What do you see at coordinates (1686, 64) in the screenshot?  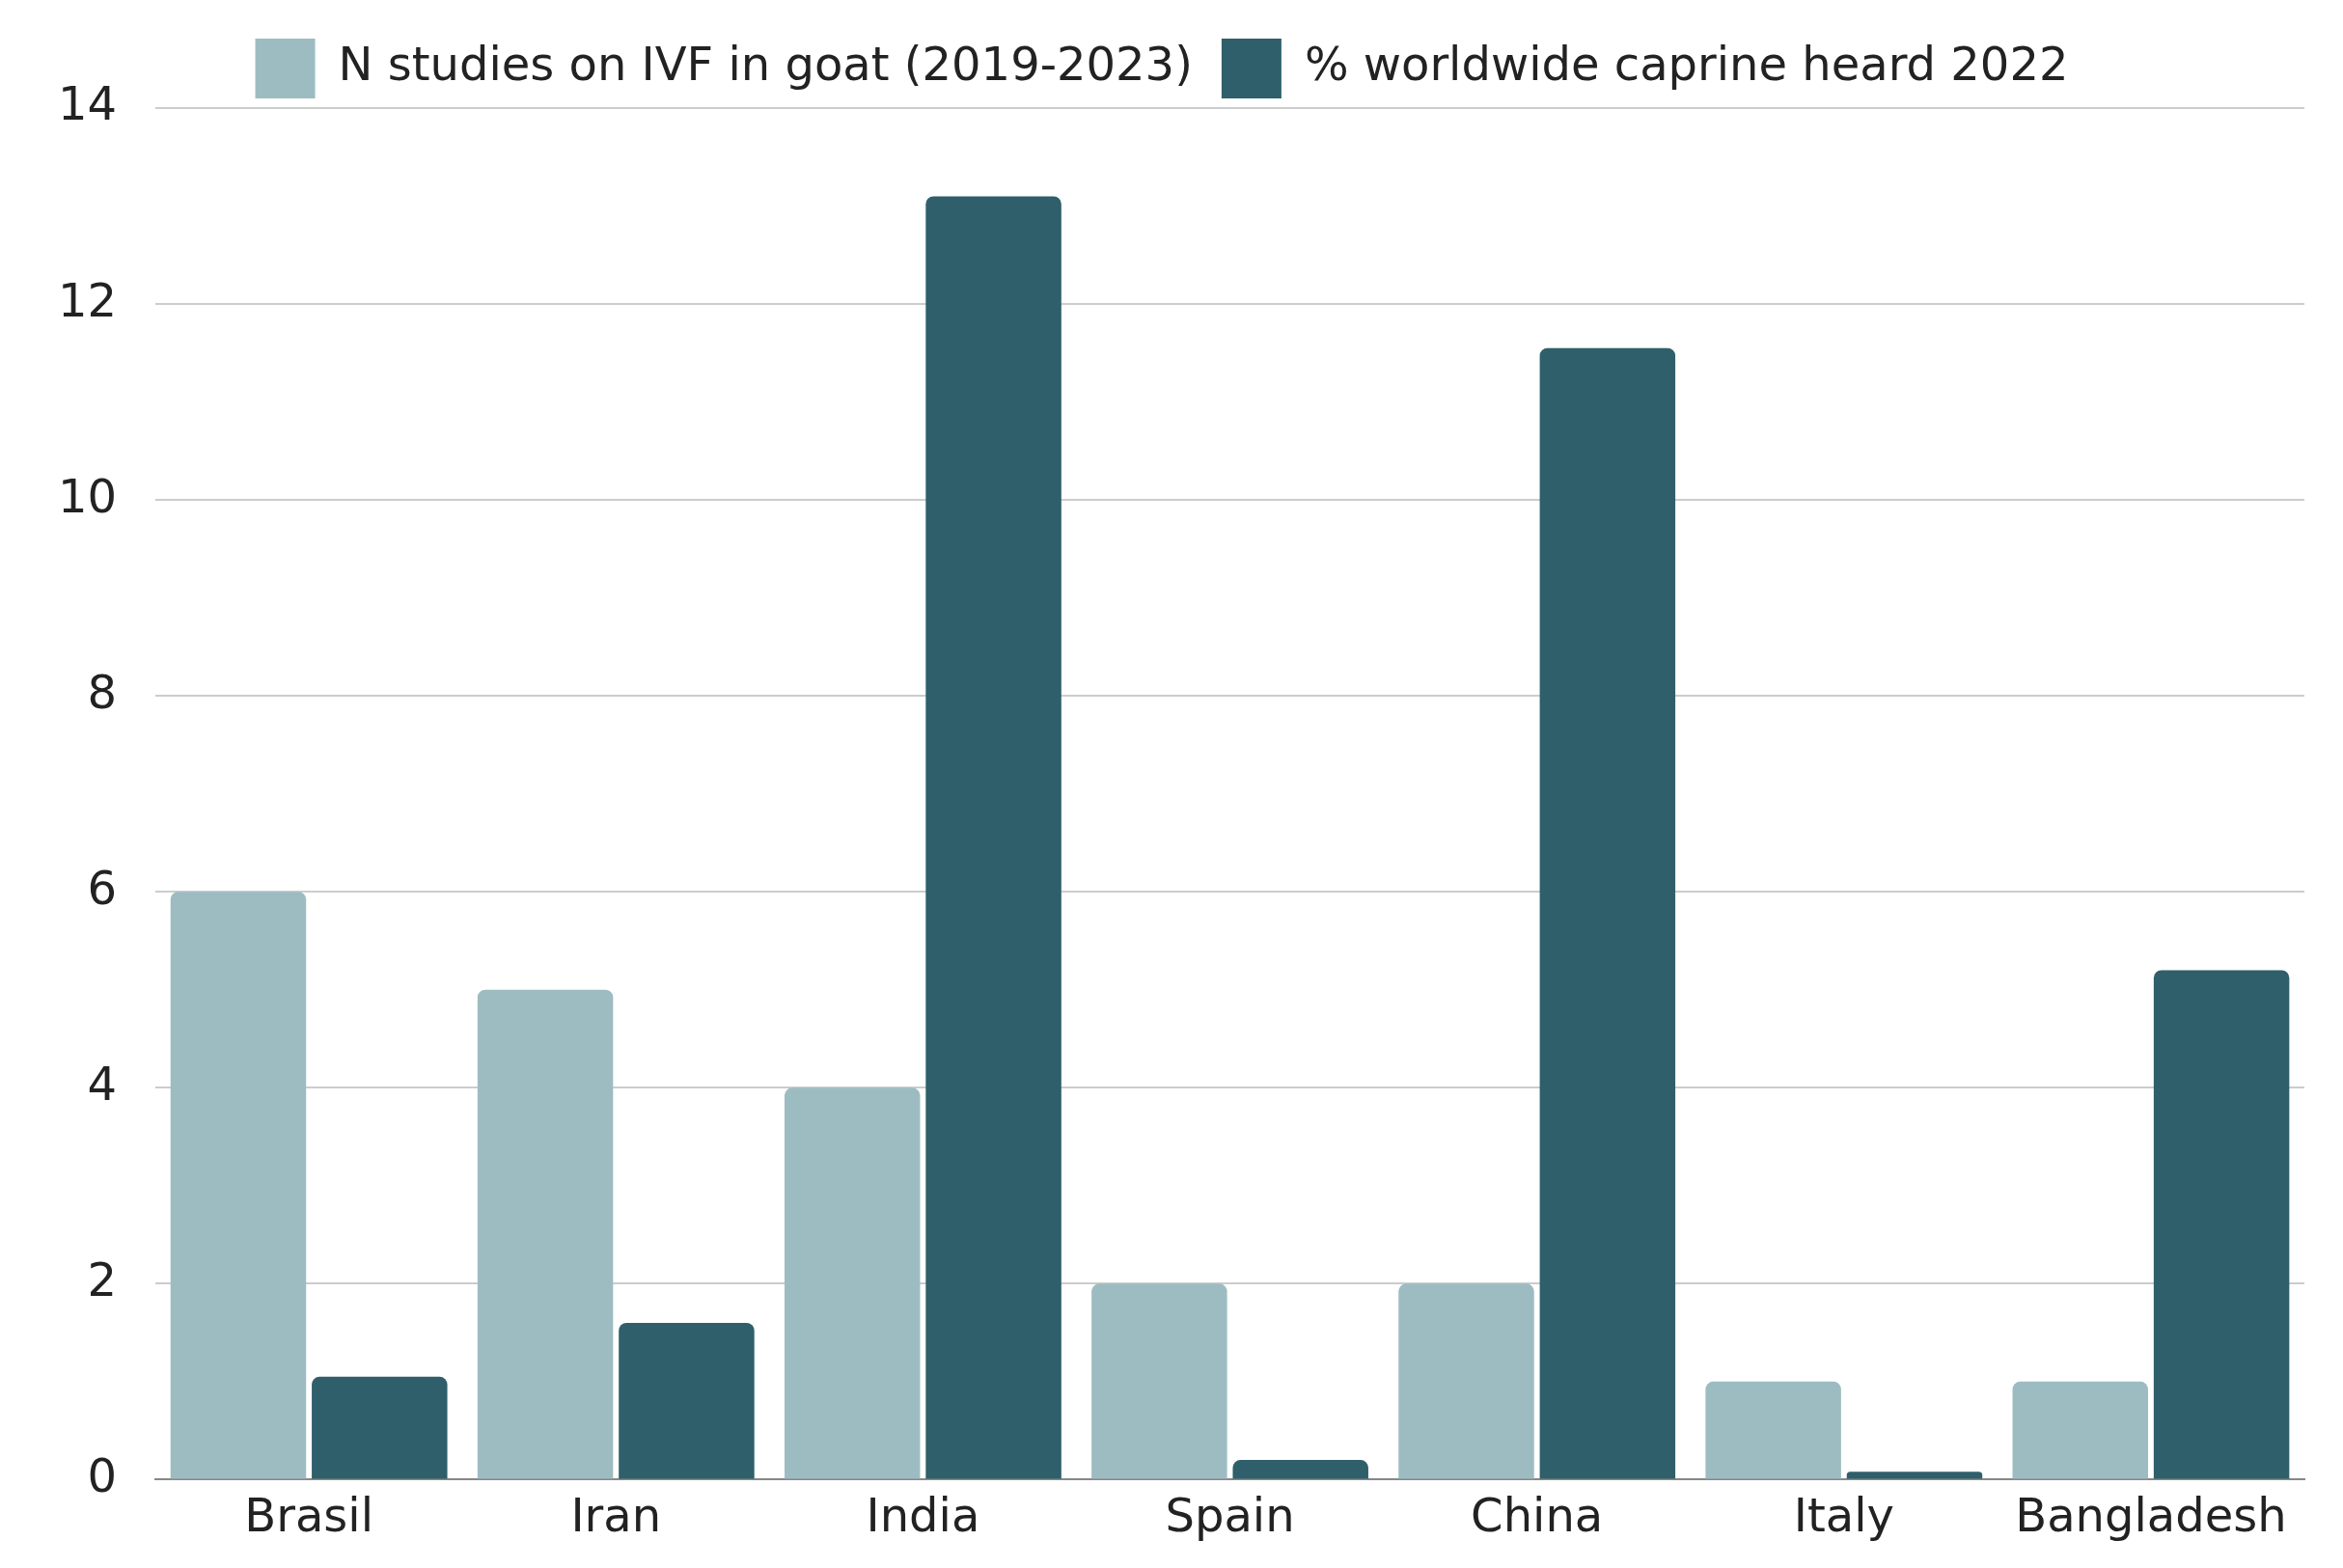 I see `legend-label: % worldwide caprine heard 2022` at bounding box center [1686, 64].